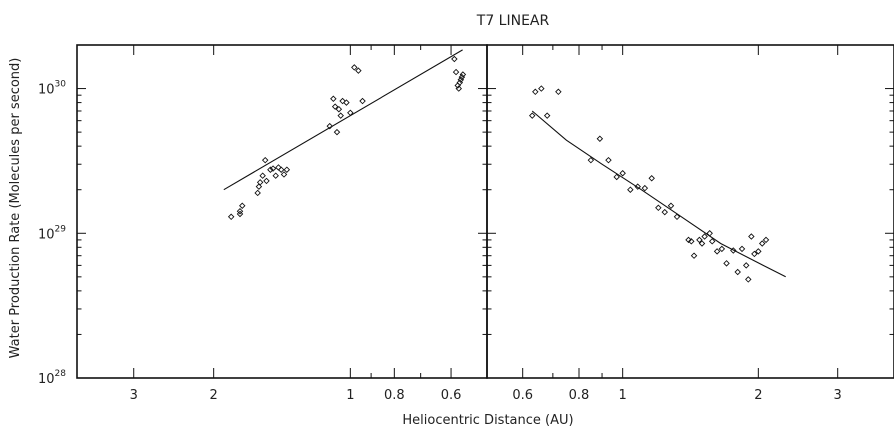 The image size is (894, 429). What do you see at coordinates (52, 378) in the screenshot?
I see `y-tick-label: 1028` at bounding box center [52, 378].